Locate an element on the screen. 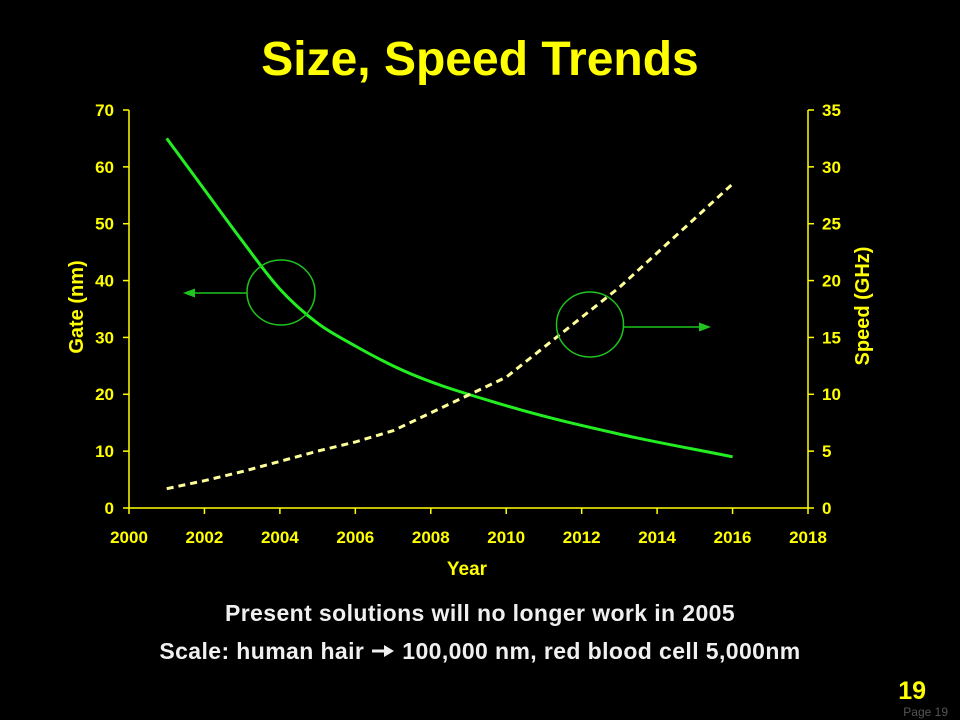 This screenshot has height=720, width=960. highlight-circle-left is located at coordinates (281, 292).